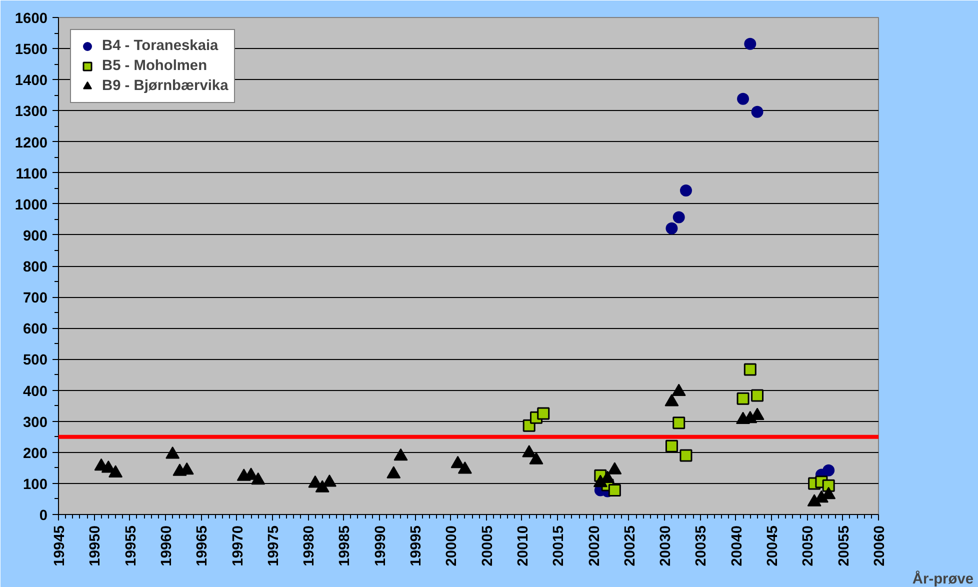  What do you see at coordinates (452, 545) in the screenshot?
I see `x-tick-label: 20000` at bounding box center [452, 545].